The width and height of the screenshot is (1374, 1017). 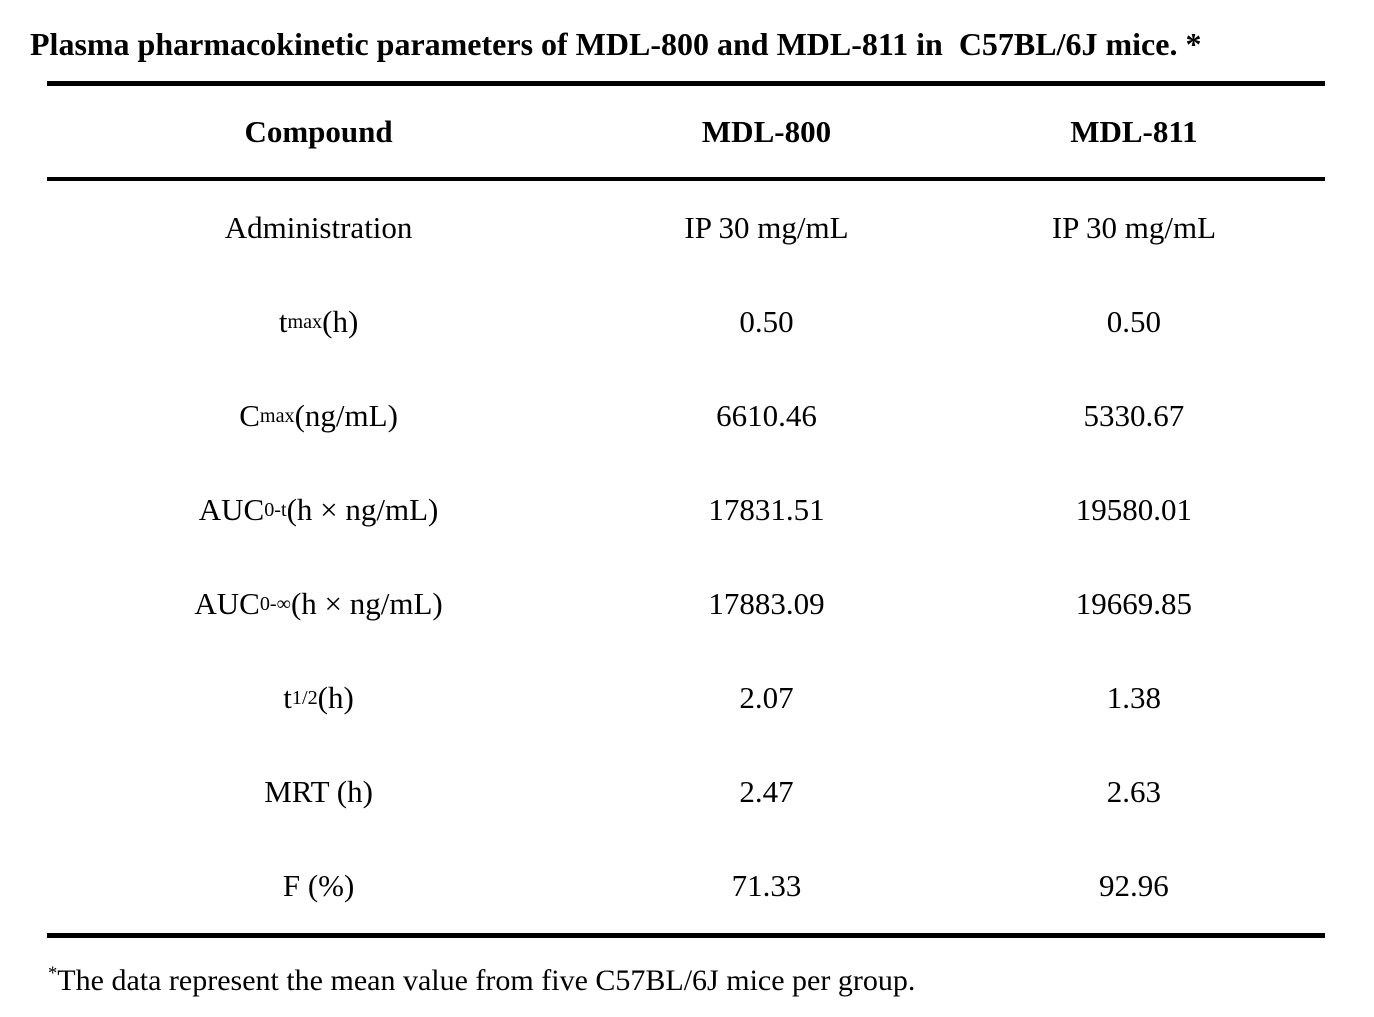 I want to click on column-header-mdl811: MDL-811, so click(x=1134, y=131).